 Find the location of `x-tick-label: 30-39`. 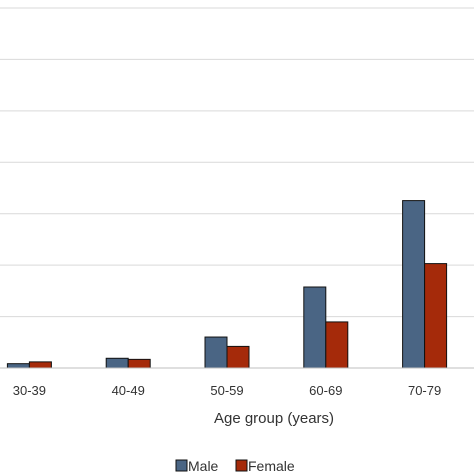

x-tick-label: 30-39 is located at coordinates (29, 390).